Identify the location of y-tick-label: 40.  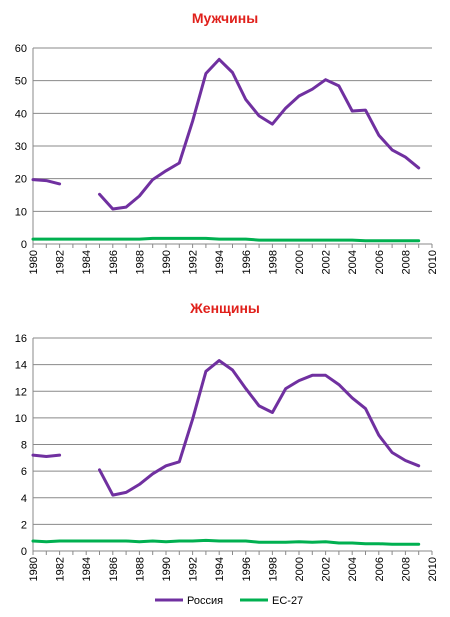
(21, 114).